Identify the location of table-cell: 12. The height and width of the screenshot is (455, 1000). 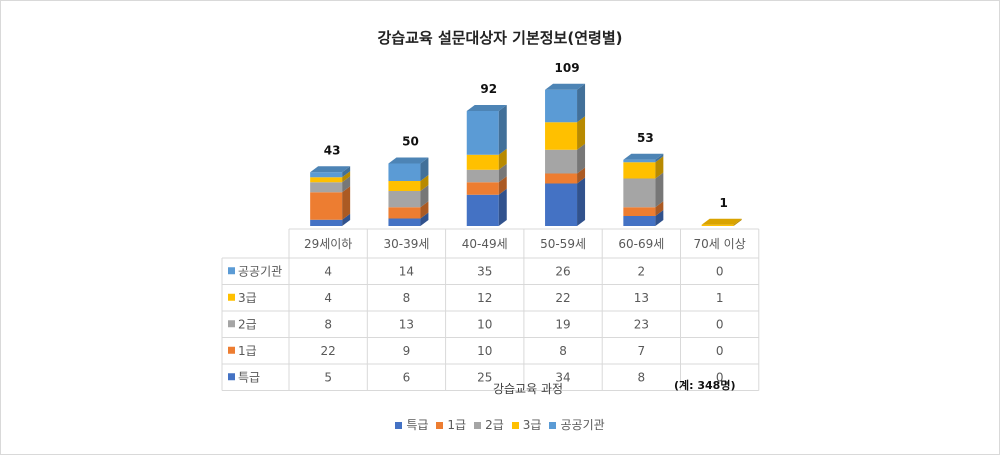
(484, 298).